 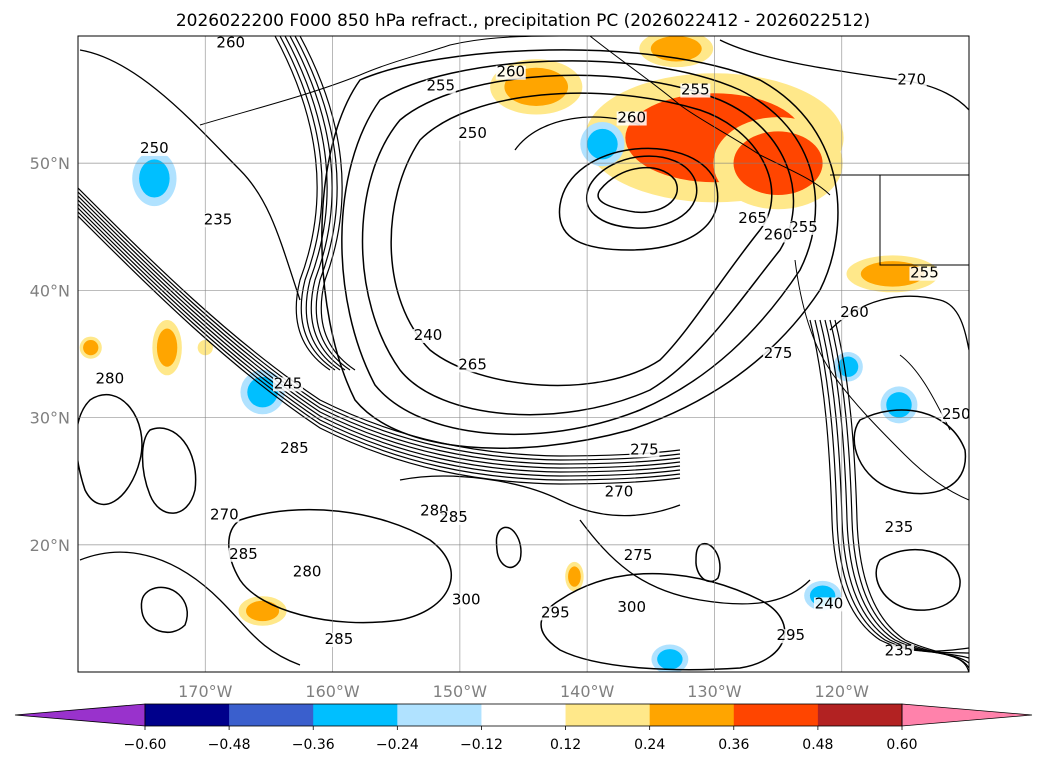 What do you see at coordinates (397, 745) in the screenshot?
I see `colorbar-tick-label: −0.24` at bounding box center [397, 745].